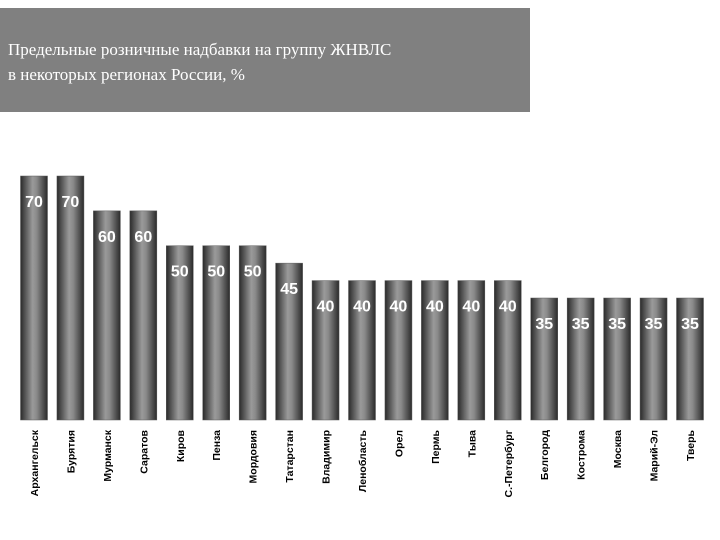 The image size is (720, 540). I want to click on x-tick-label: Саратов, so click(144, 451).